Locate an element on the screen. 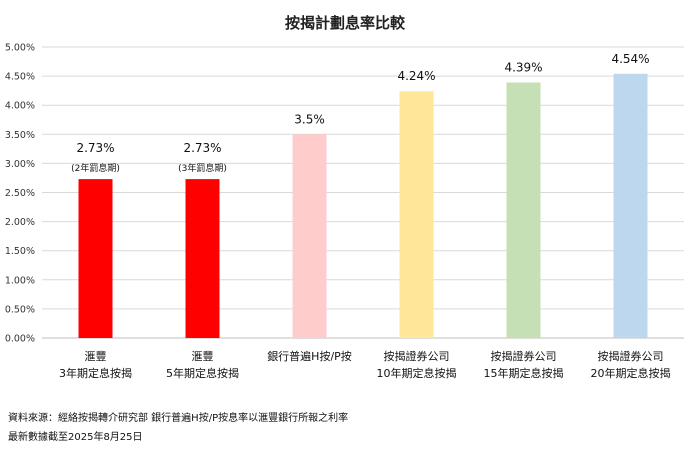 The width and height of the screenshot is (690, 450). x-tick-label: 銀行普遍H按/P按 is located at coordinates (309, 356).